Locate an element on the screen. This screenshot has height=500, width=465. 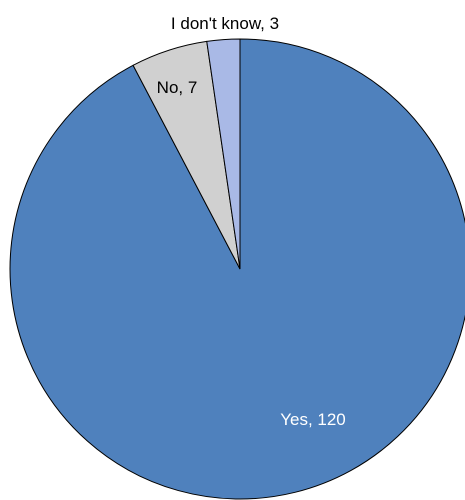
pie-slice-i-don-t-know is located at coordinates (223, 154).